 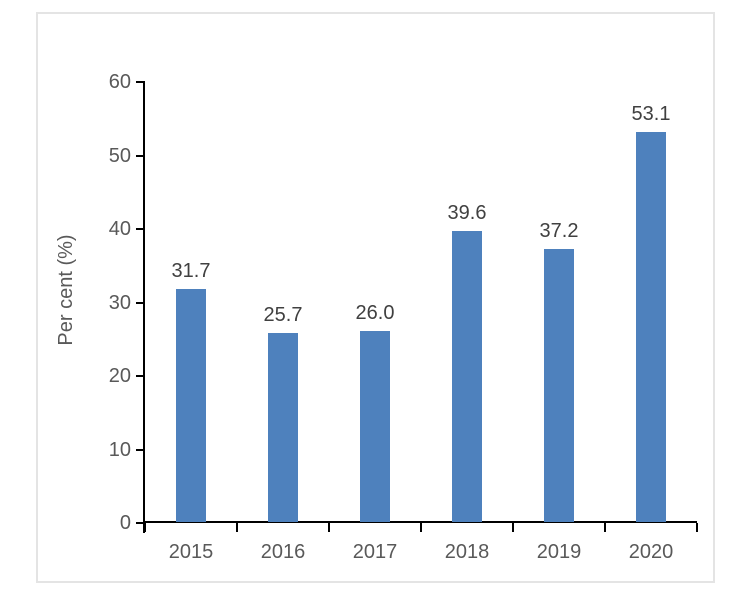 I want to click on x-category-label: 2016, so click(x=283, y=552).